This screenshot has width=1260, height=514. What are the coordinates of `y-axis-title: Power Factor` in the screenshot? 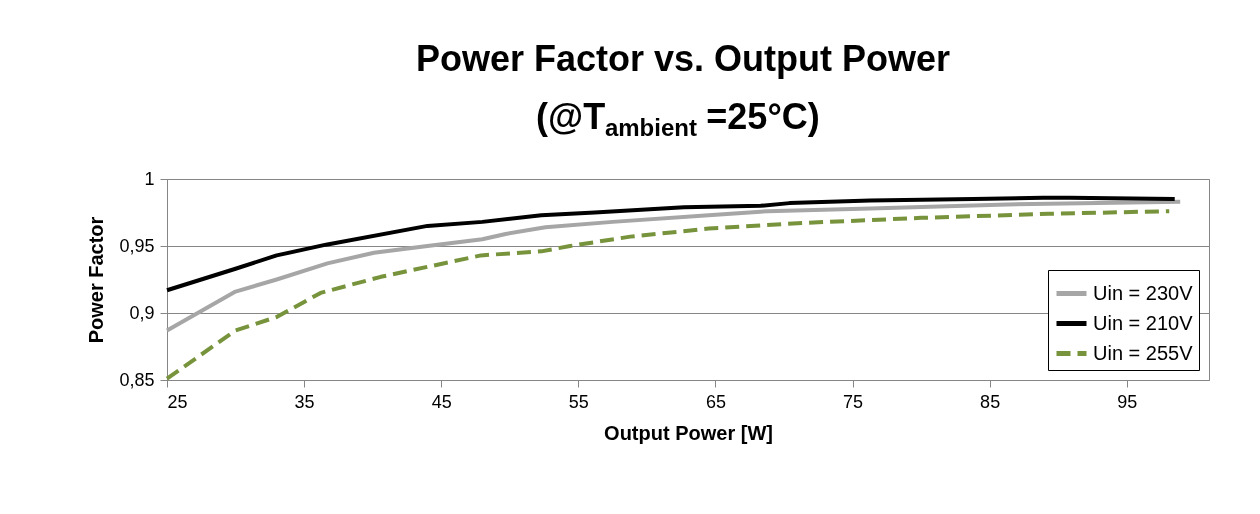 It's located at (96, 280).